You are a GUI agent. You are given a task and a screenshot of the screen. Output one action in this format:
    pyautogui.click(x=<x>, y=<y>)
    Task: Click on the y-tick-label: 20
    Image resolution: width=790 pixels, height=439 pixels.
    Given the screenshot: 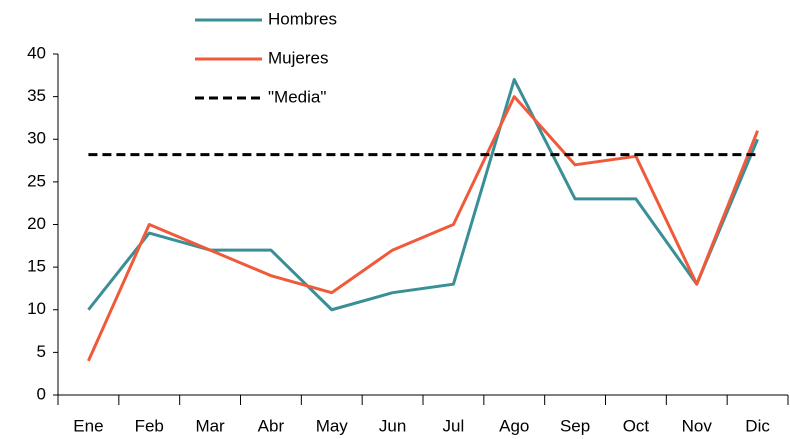 What is the action you would take?
    pyautogui.click(x=36, y=223)
    